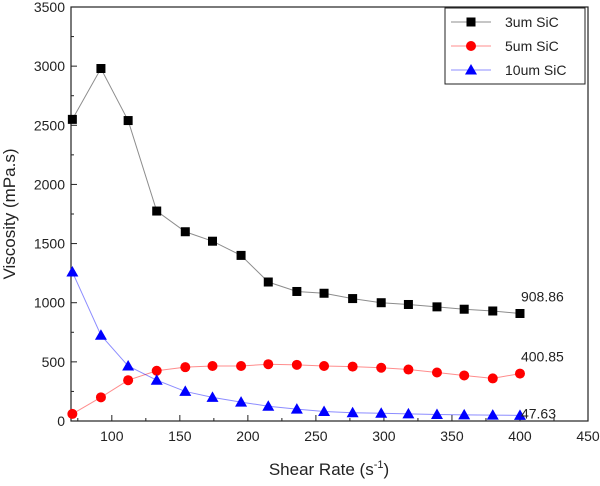 The height and width of the screenshot is (486, 600). Describe the element at coordinates (9, 214) in the screenshot. I see `y-axis-title: Viscosity (mPa.s)` at that location.